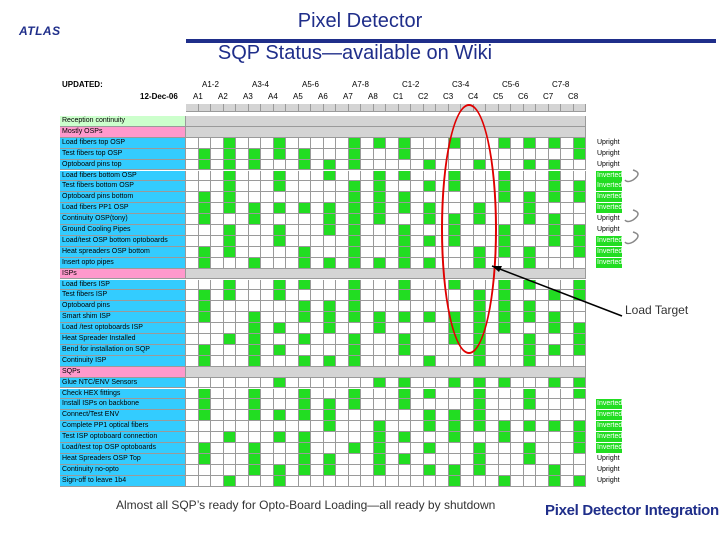 Image resolution: width=720 pixels, height=540 pixels. I want to click on group-header: A7-8, so click(360, 84).